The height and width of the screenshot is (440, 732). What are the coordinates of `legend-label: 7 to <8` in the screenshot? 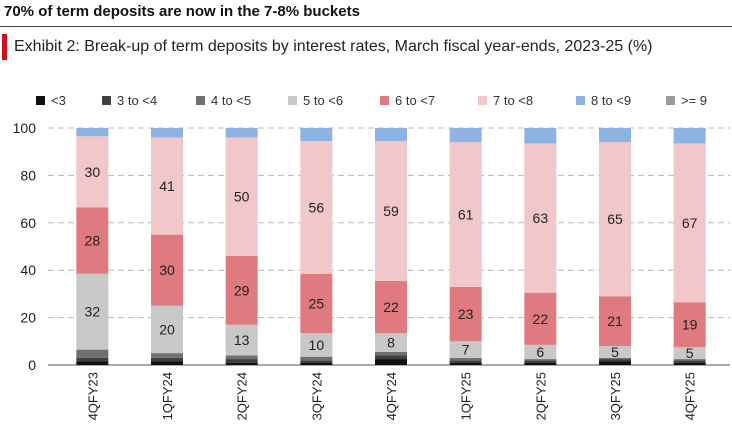 It's located at (513, 100).